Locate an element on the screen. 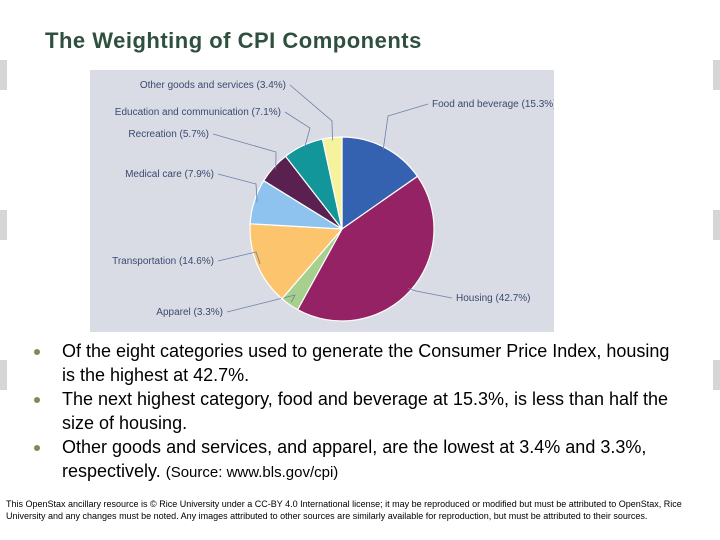  slice-label: Apparel (3.3%) is located at coordinates (189, 312).